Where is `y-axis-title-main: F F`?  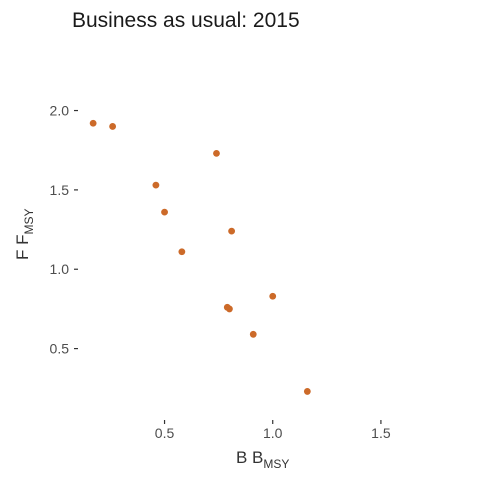
y-axis-title-main: F F is located at coordinates (22, 248).